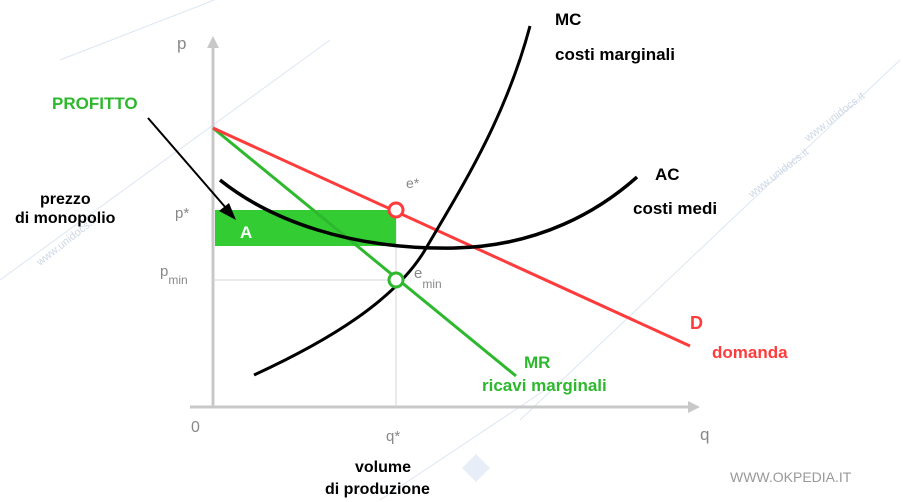 The height and width of the screenshot is (502, 903). Describe the element at coordinates (95, 103) in the screenshot. I see `profit-title: PROFITTO` at that location.